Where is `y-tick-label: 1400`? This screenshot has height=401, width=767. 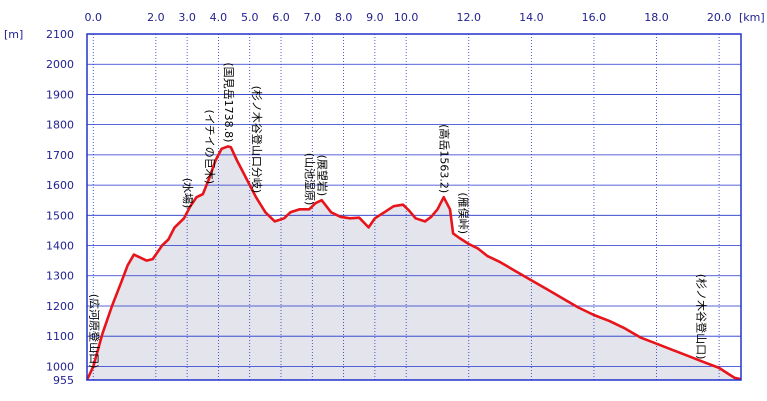
y-tick-label: 1400 is located at coordinates (60, 246).